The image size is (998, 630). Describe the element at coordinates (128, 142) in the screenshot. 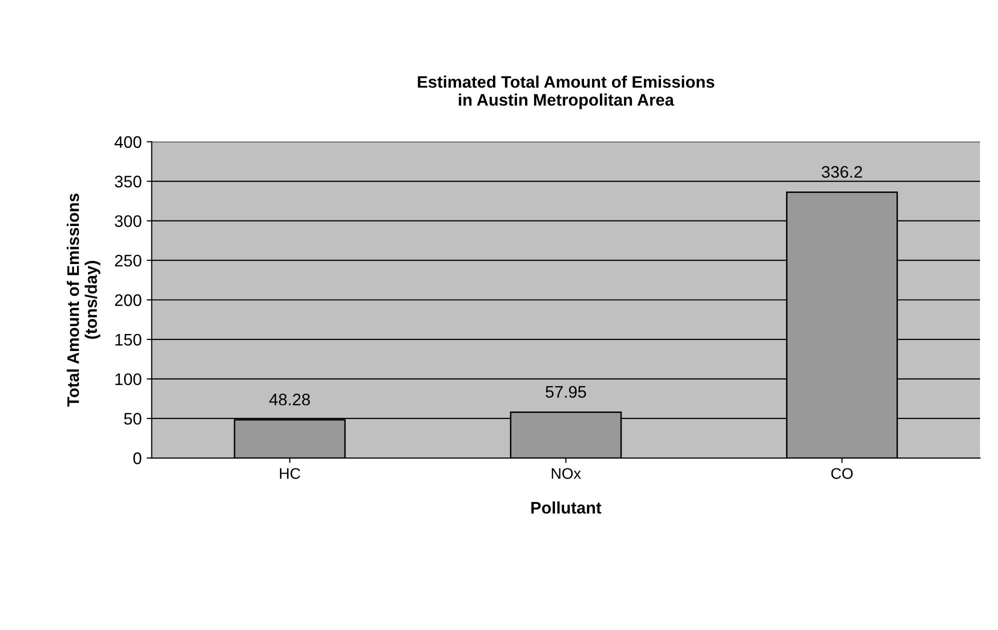

I see `y-tick-label: 400` at that location.